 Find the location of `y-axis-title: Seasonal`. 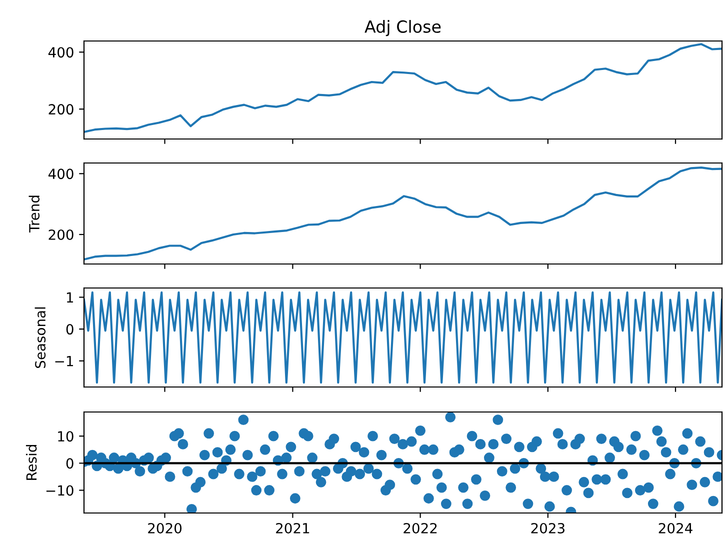

y-axis-title: Seasonal is located at coordinates (40, 337).